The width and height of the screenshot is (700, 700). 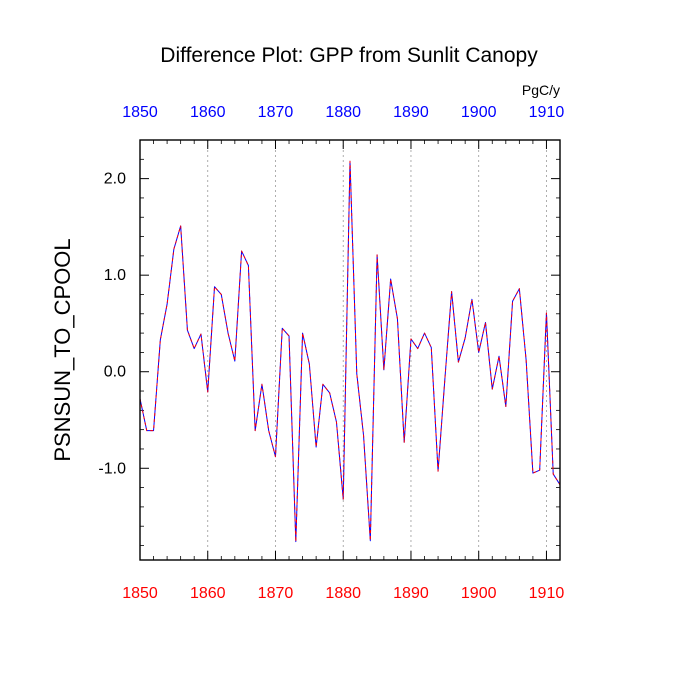 What do you see at coordinates (343, 112) in the screenshot?
I see `x-tick-label-top: 1880` at bounding box center [343, 112].